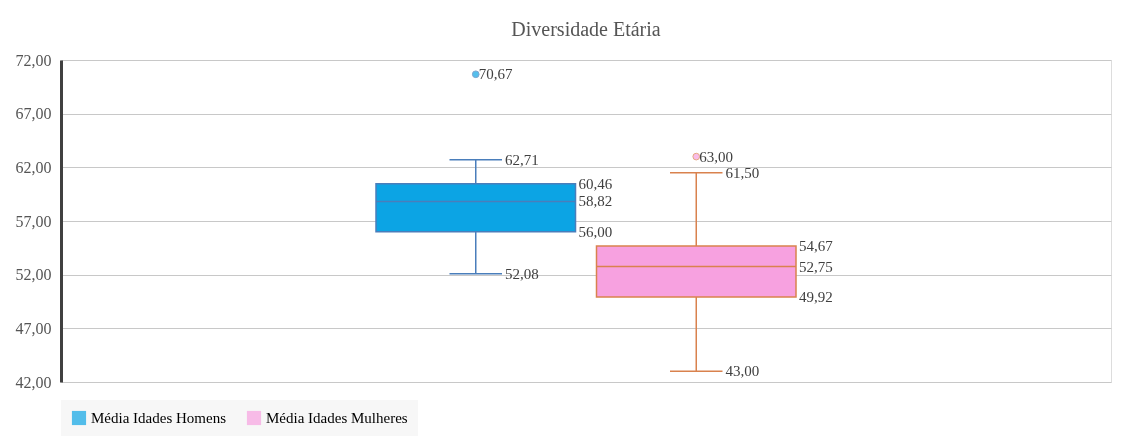 Image resolution: width=1131 pixels, height=446 pixels. What do you see at coordinates (595, 231) in the screenshot?
I see `text: 56,00` at bounding box center [595, 231].